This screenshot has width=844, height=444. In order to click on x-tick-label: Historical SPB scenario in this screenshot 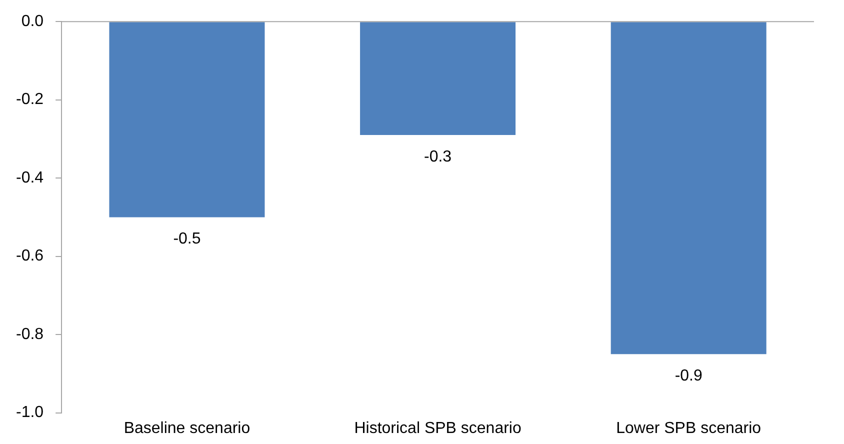, I will do `click(438, 428)`.